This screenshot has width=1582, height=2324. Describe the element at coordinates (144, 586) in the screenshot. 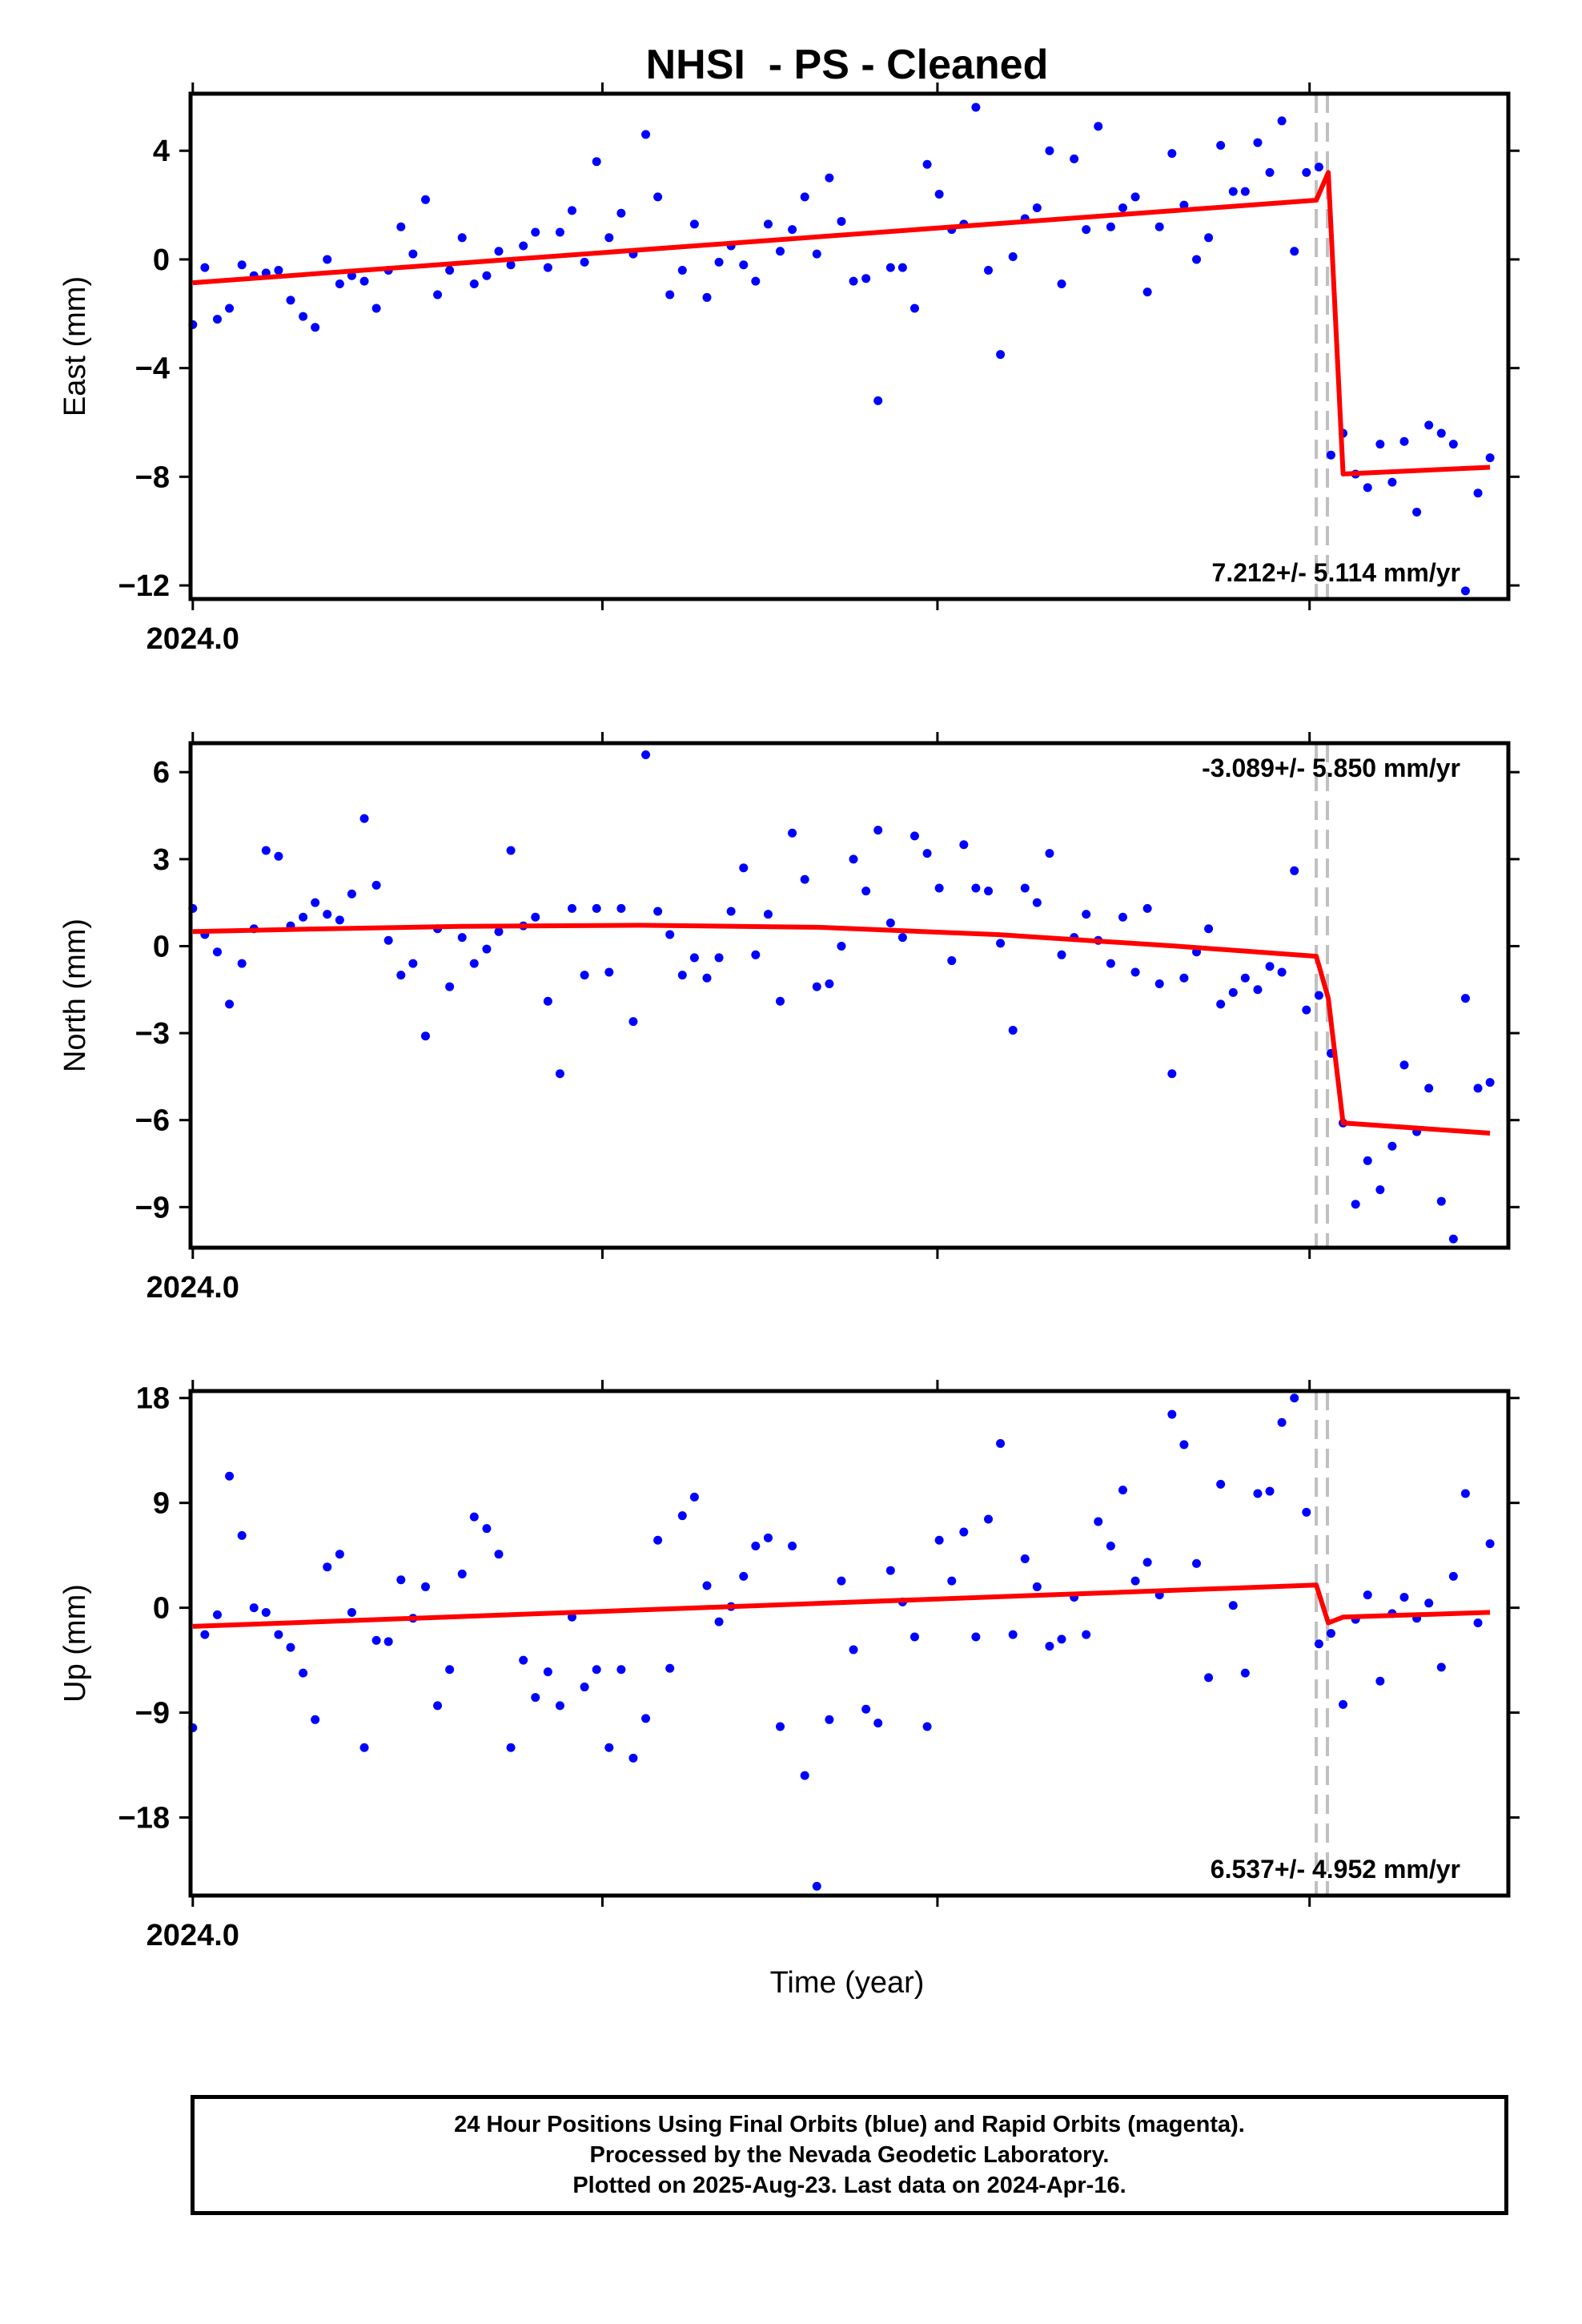

I see `y-tick-label: −12` at that location.